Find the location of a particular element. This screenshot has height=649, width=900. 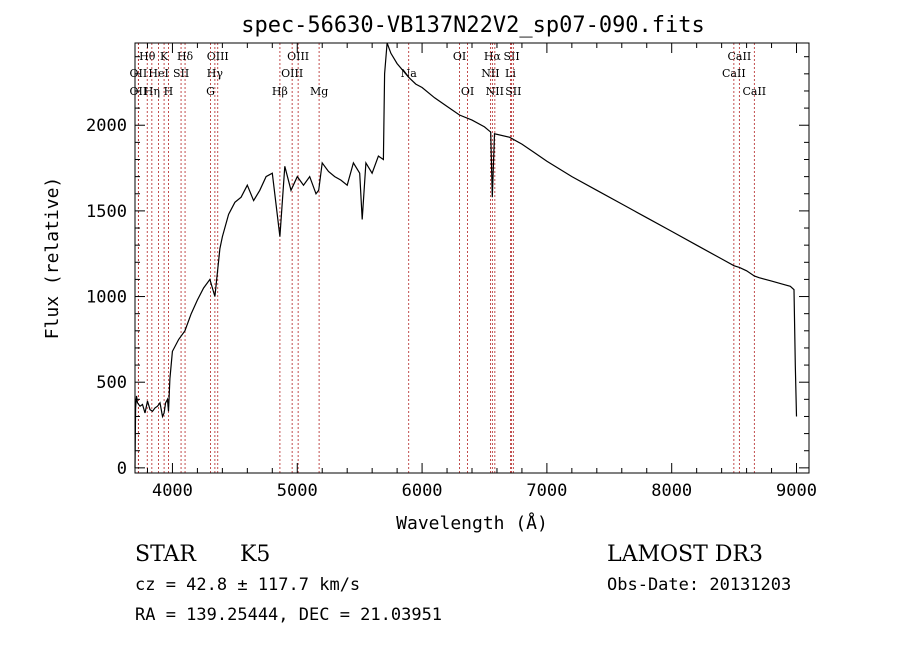

obs-date: Obs-Date: 20131203 is located at coordinates (699, 585).